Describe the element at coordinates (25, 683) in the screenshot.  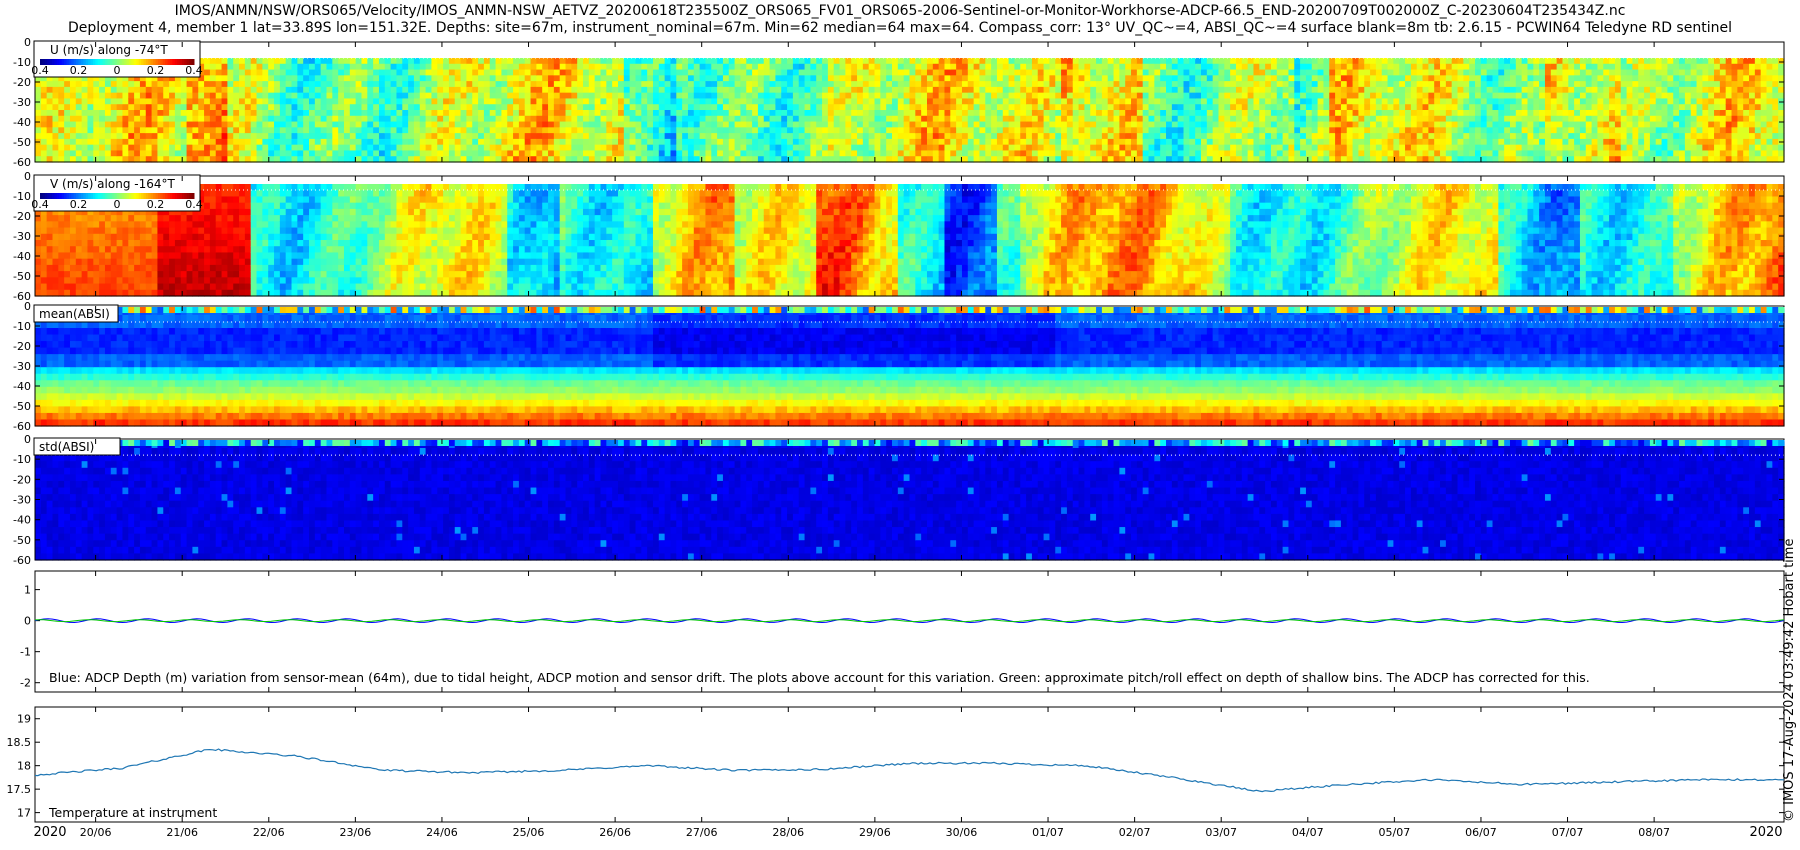
I see `y-tick-label: -2` at that location.